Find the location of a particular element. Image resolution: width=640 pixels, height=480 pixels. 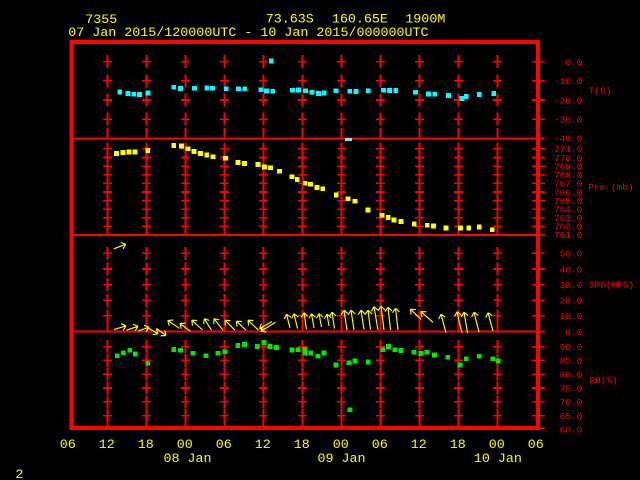

svg-text: 768.0 is located at coordinates (568, 175).